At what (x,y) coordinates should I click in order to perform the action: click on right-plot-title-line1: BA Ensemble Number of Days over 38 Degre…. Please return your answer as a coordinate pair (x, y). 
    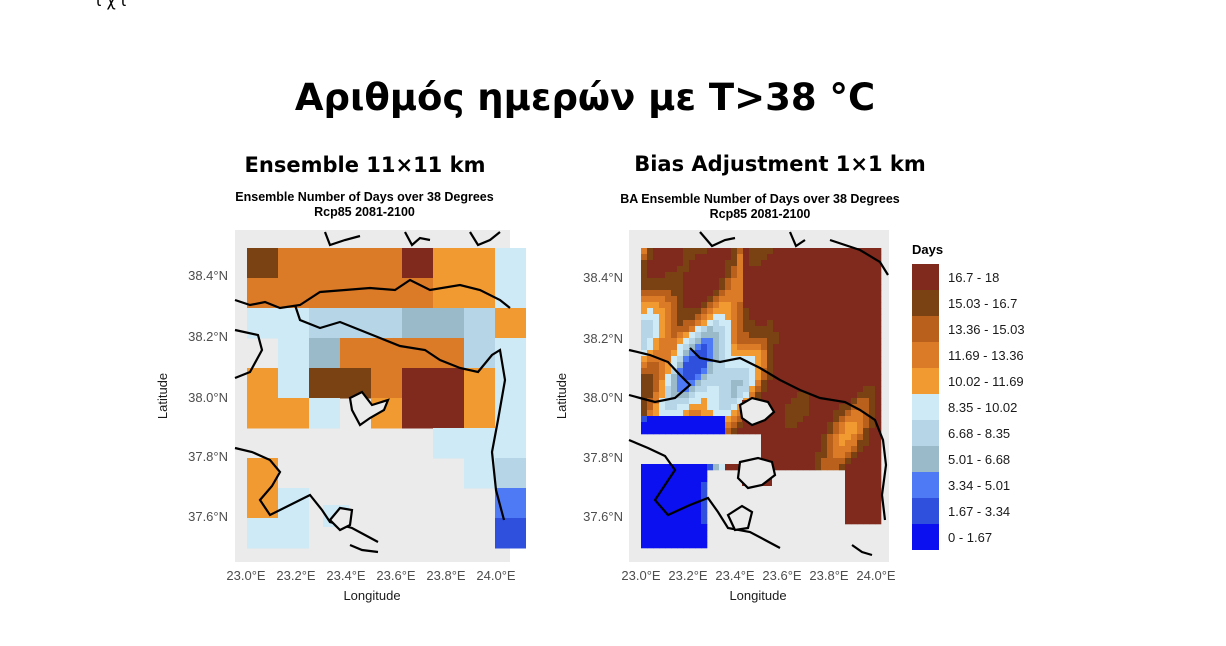
    Looking at the image, I should click on (760, 199).